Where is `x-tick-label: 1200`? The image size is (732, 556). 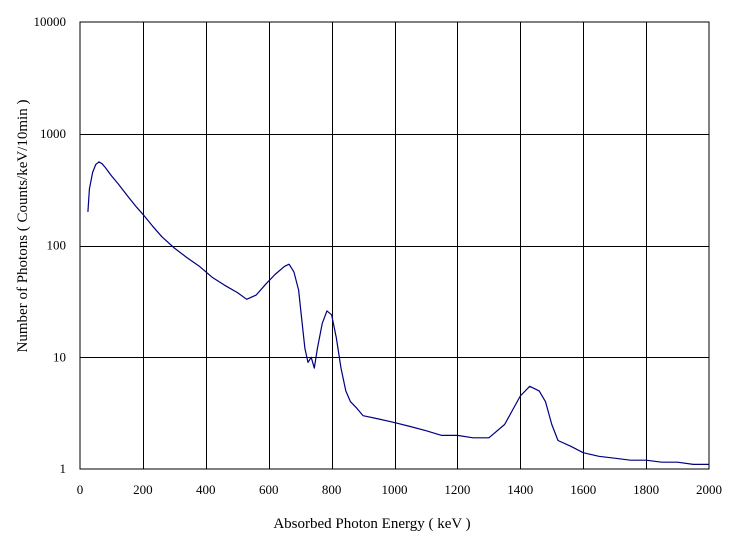
x-tick-label: 1200 is located at coordinates (457, 489).